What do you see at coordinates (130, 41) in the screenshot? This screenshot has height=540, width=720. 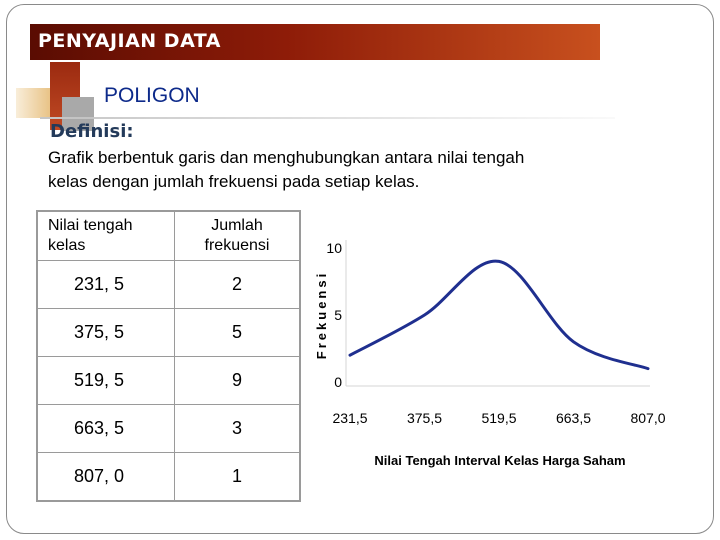 I see `page-title: PENYAJIAN DATA` at bounding box center [130, 41].